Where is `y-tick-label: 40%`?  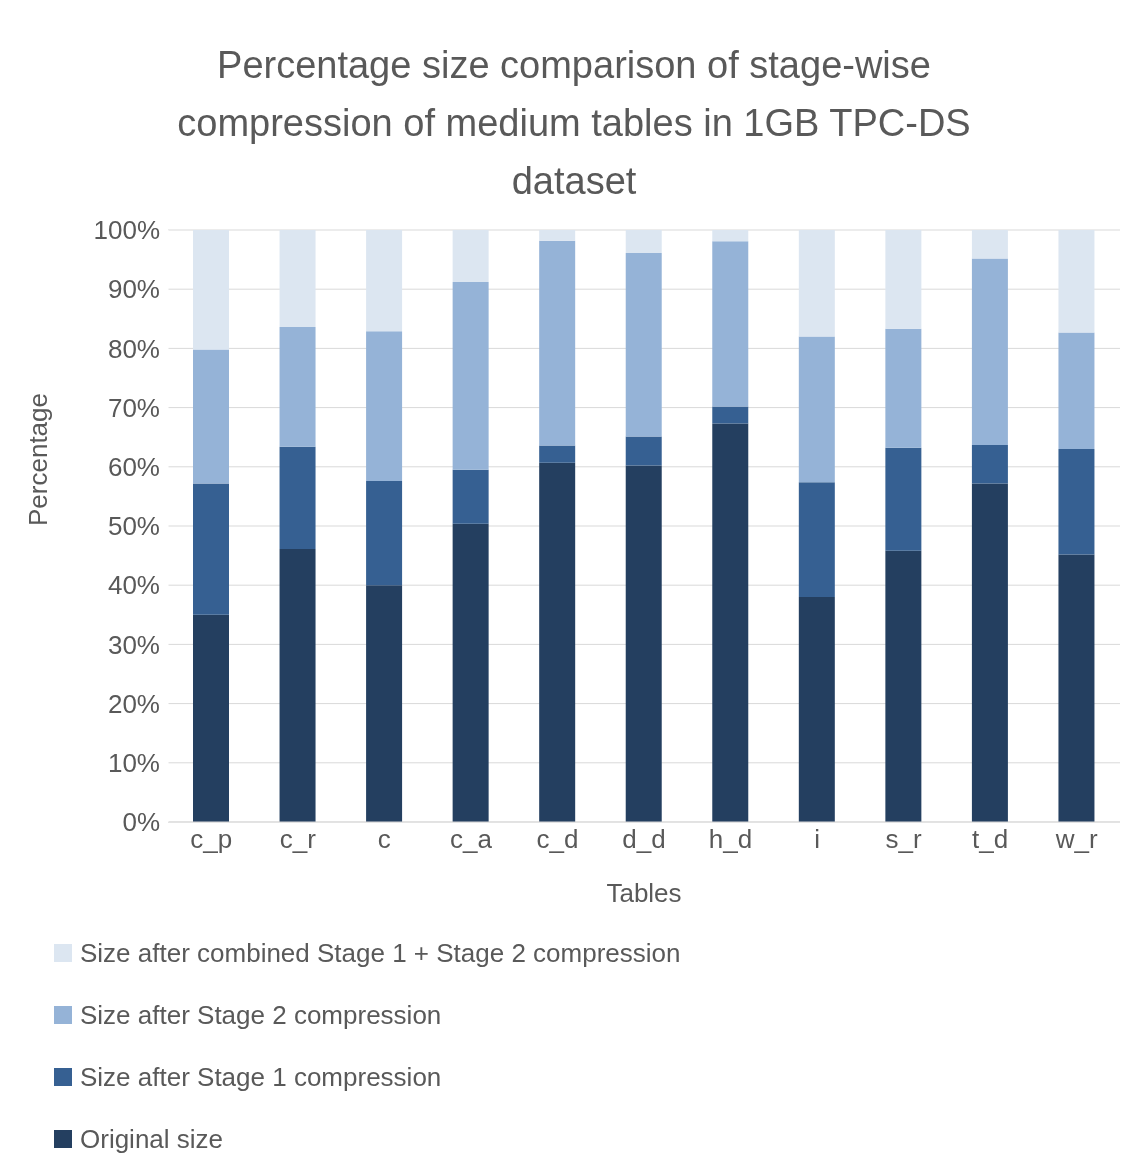
y-tick-label: 40% is located at coordinates (133, 585).